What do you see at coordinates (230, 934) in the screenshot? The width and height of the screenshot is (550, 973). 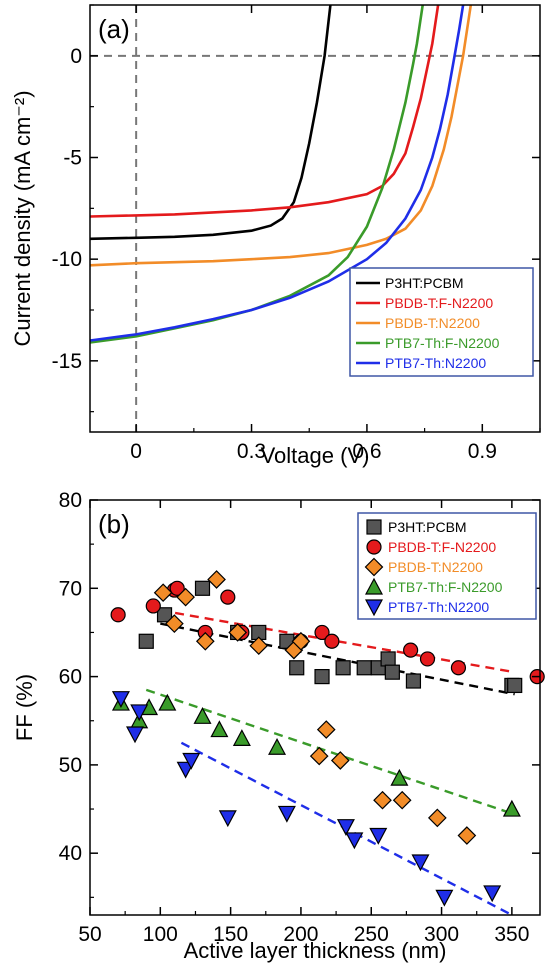 I see `x-tick-label-b-2: 150` at bounding box center [230, 934].